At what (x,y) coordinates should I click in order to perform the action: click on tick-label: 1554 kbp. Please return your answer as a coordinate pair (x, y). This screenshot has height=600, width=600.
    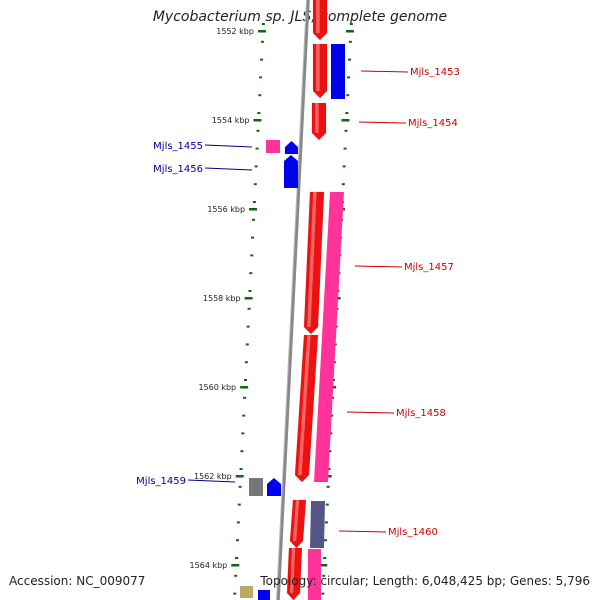
    Looking at the image, I should click on (231, 120).